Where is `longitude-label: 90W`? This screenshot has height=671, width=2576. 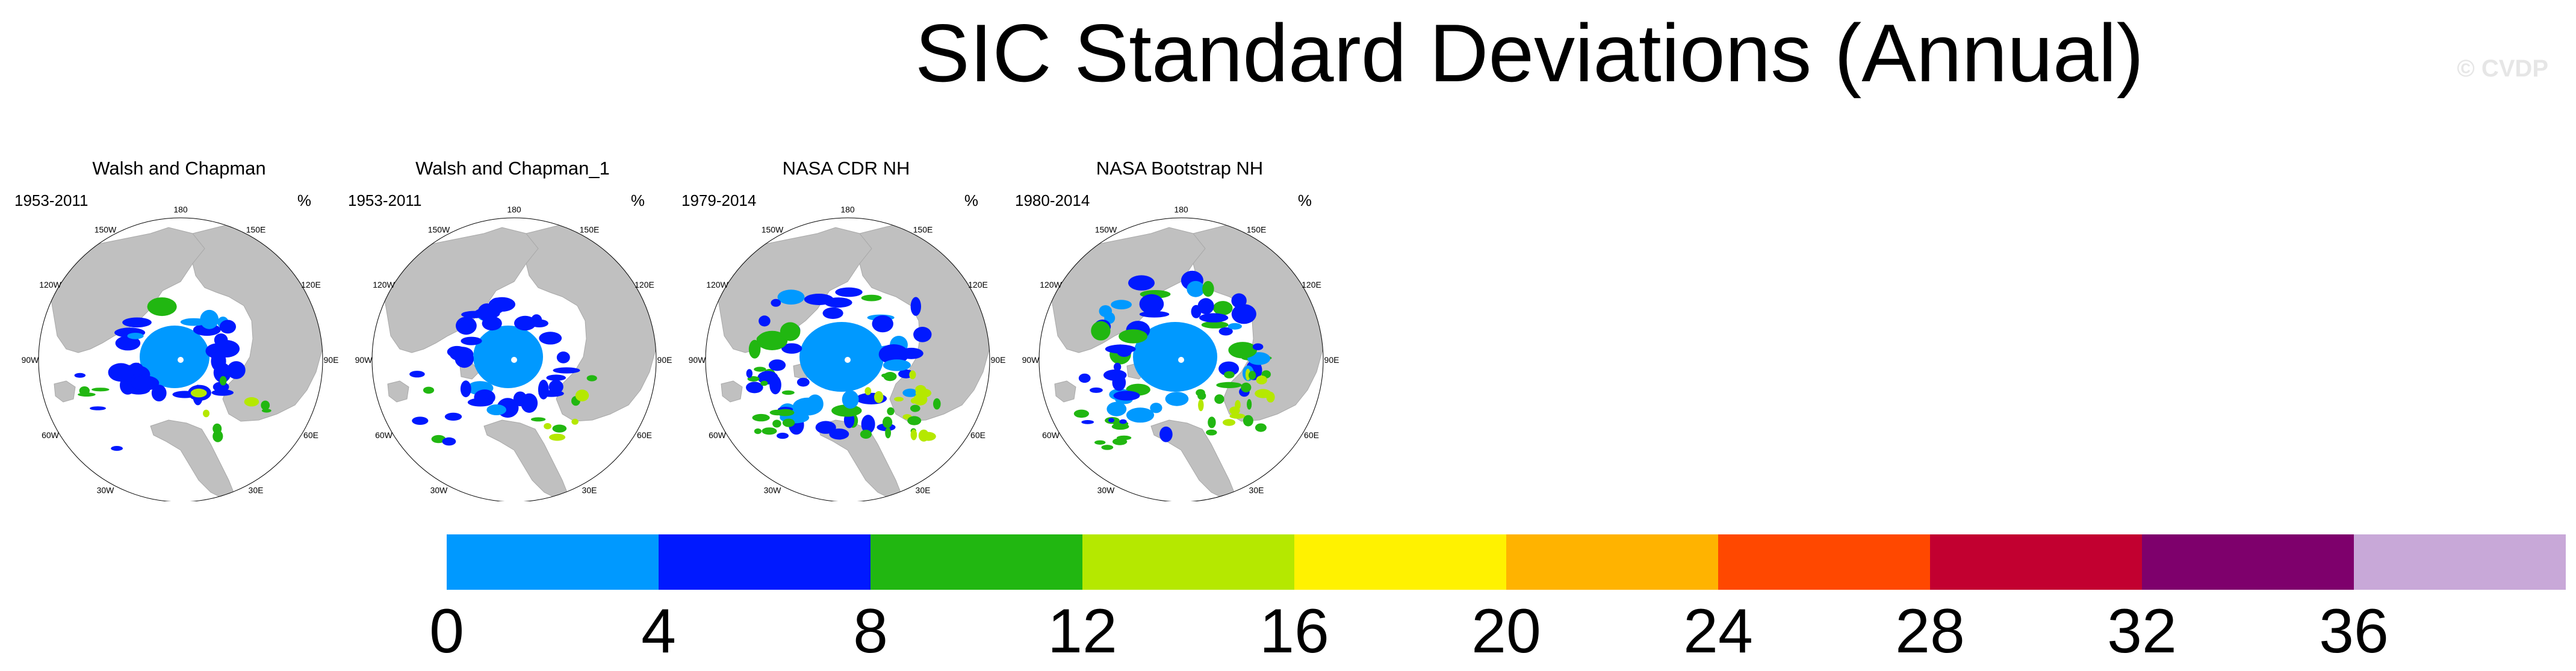
longitude-label: 90W is located at coordinates (698, 360).